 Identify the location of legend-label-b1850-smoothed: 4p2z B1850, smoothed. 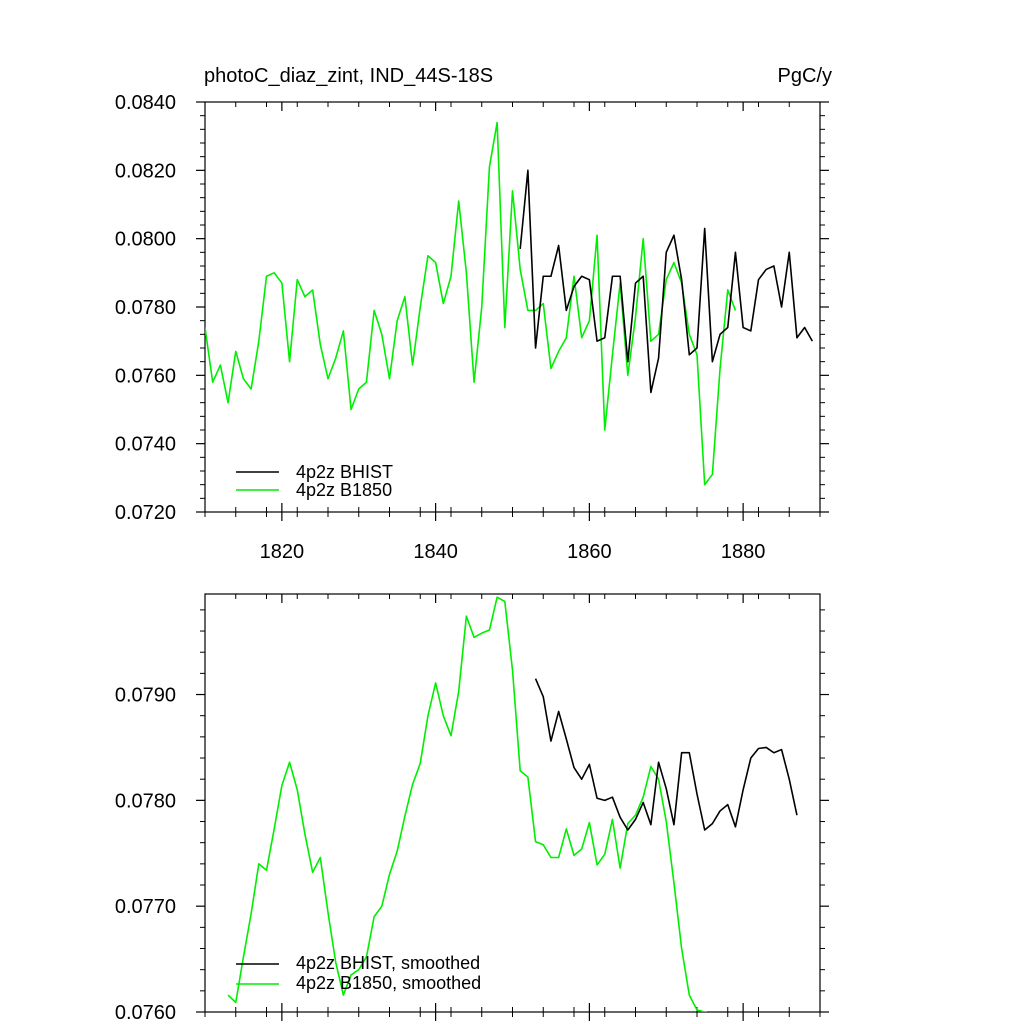
(388, 983).